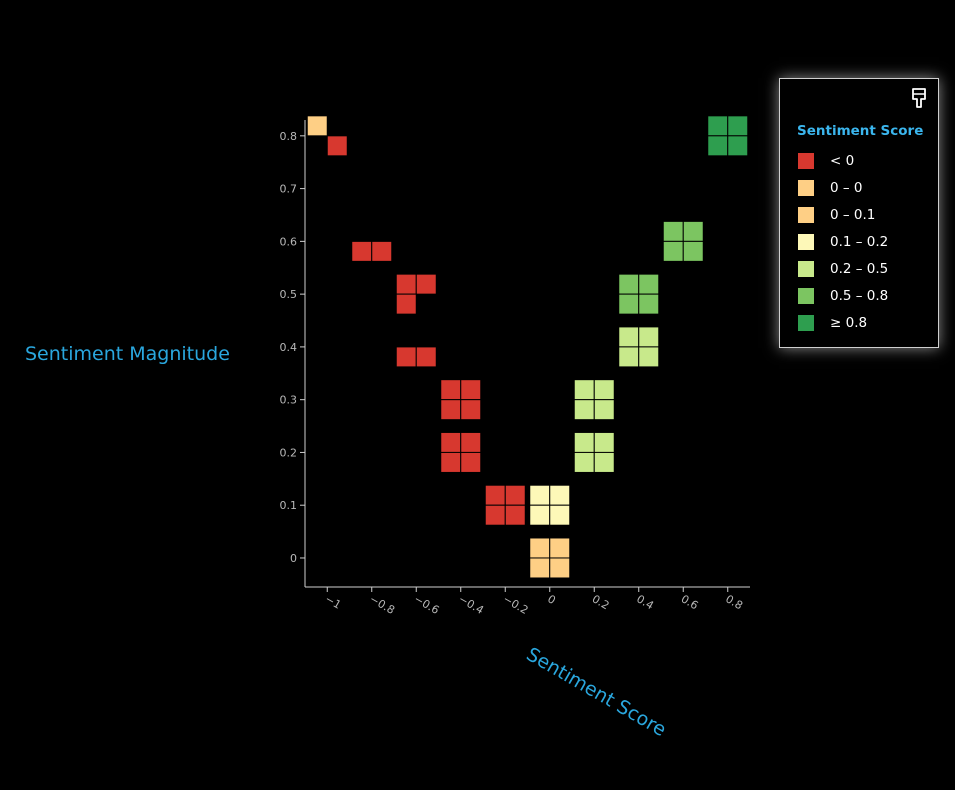 The height and width of the screenshot is (790, 955). I want to click on legend-item-5: 0.5 – 0.8, so click(843, 295).